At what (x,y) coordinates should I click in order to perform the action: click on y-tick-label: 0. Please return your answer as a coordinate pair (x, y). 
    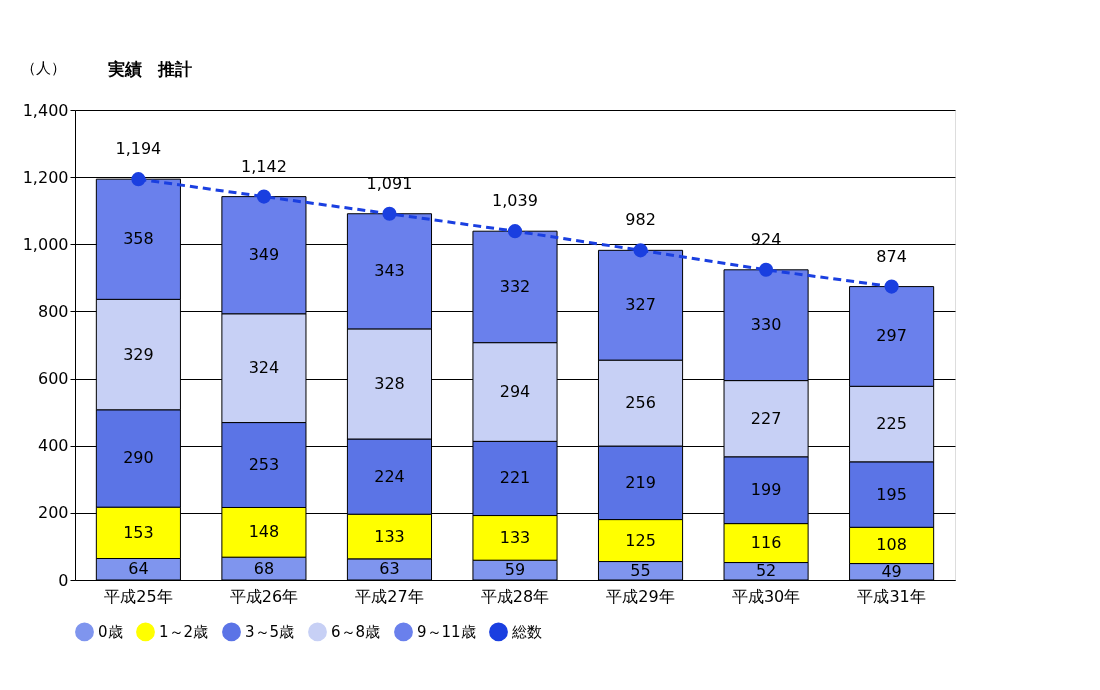
    Looking at the image, I should click on (63, 580).